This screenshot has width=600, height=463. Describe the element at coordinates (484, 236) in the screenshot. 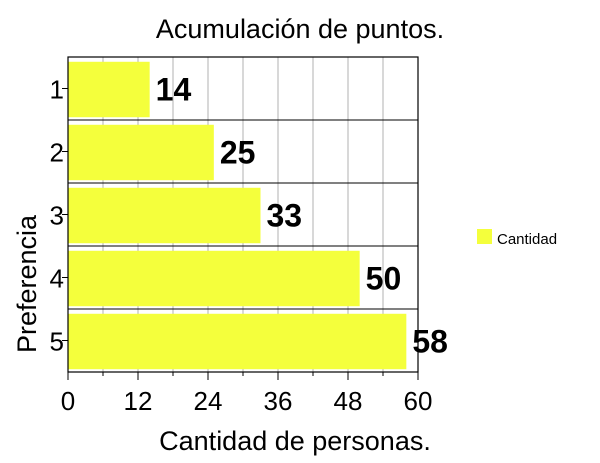

I see `legend-swatch` at that location.